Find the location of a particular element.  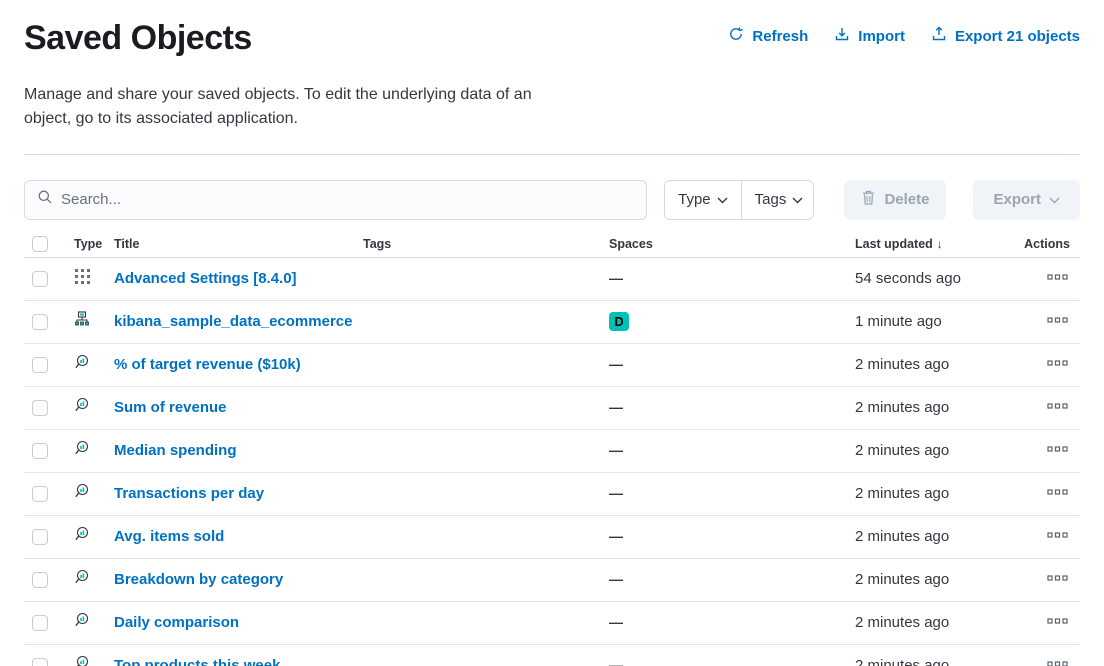

column-header-spaces: Spaces is located at coordinates (631, 244).